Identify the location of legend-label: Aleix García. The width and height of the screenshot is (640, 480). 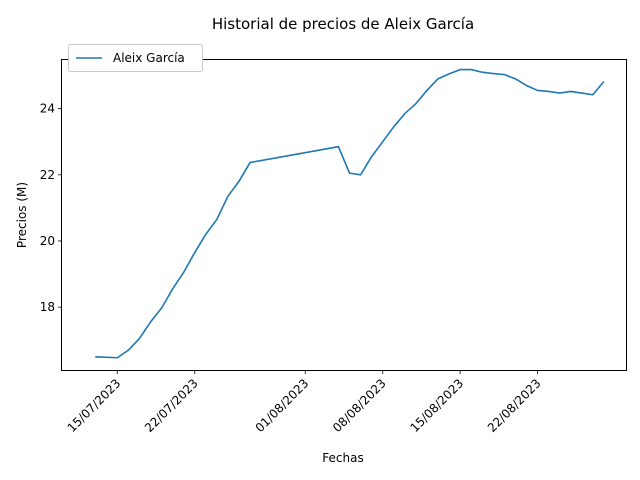
(149, 58).